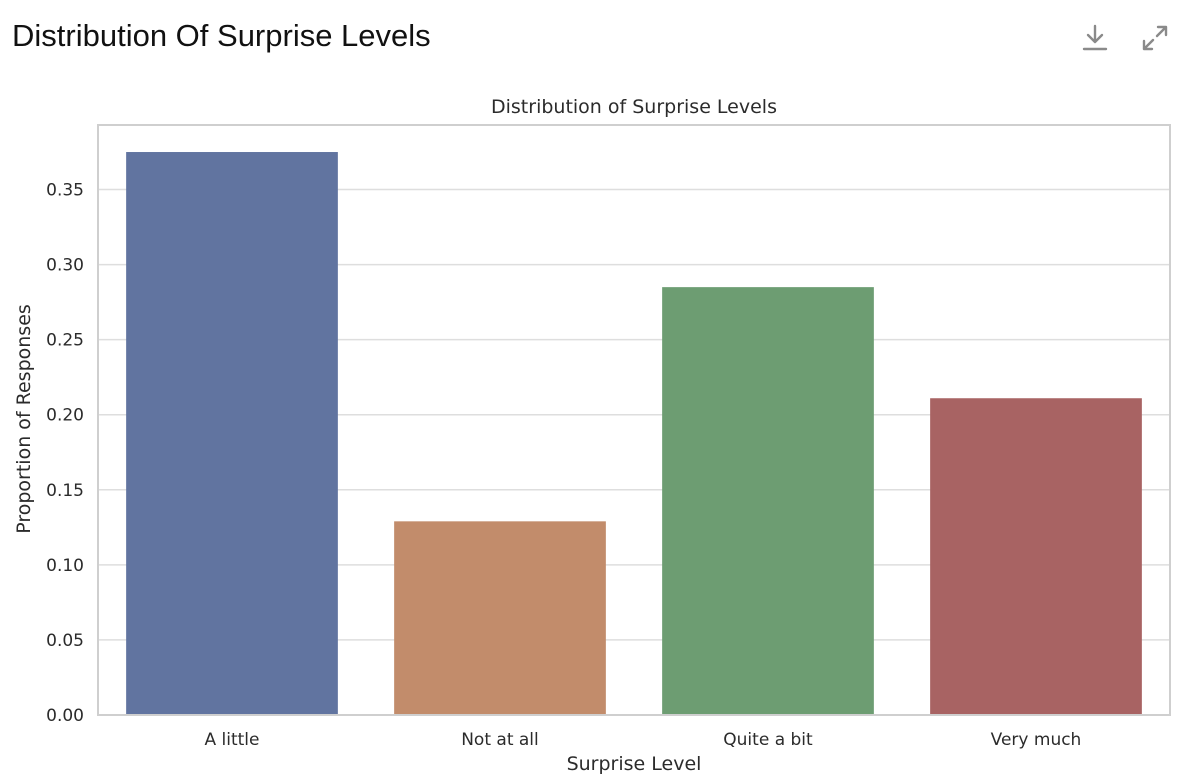 This screenshot has width=1196, height=782. Describe the element at coordinates (65, 566) in the screenshot. I see `y-tick-label: 0.10` at that location.